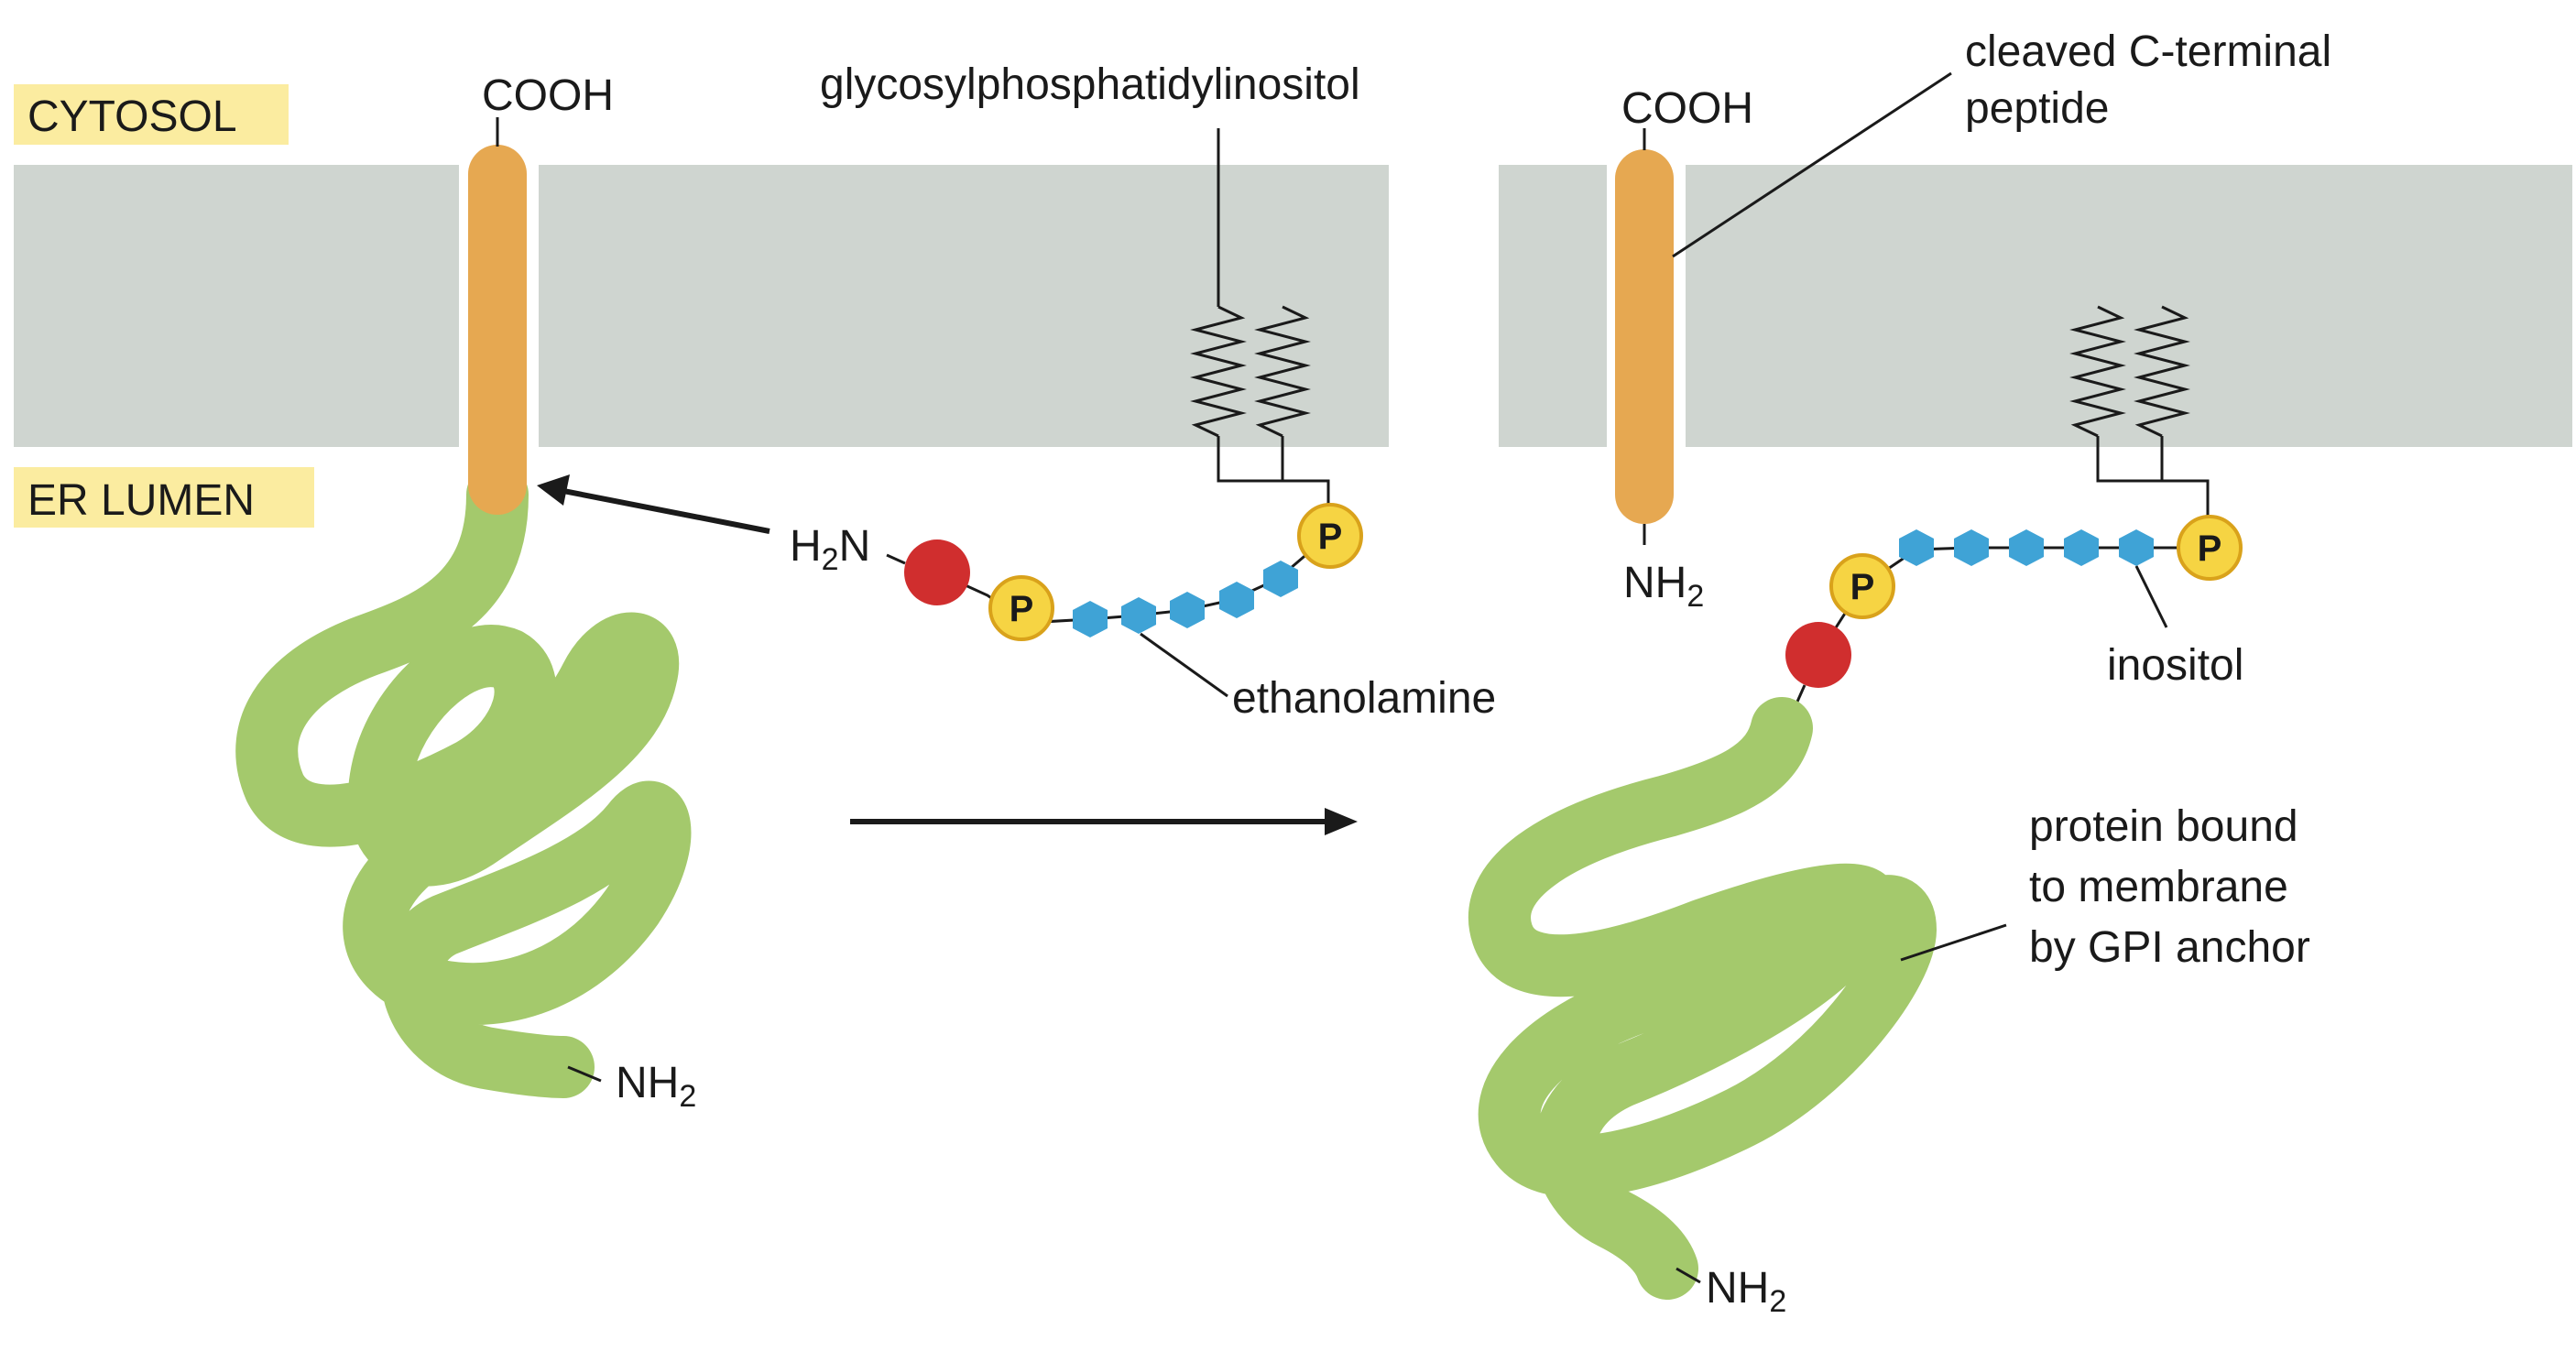 This screenshot has height=1362, width=2576. I want to click on cytosol-label-bg, so click(152, 114).